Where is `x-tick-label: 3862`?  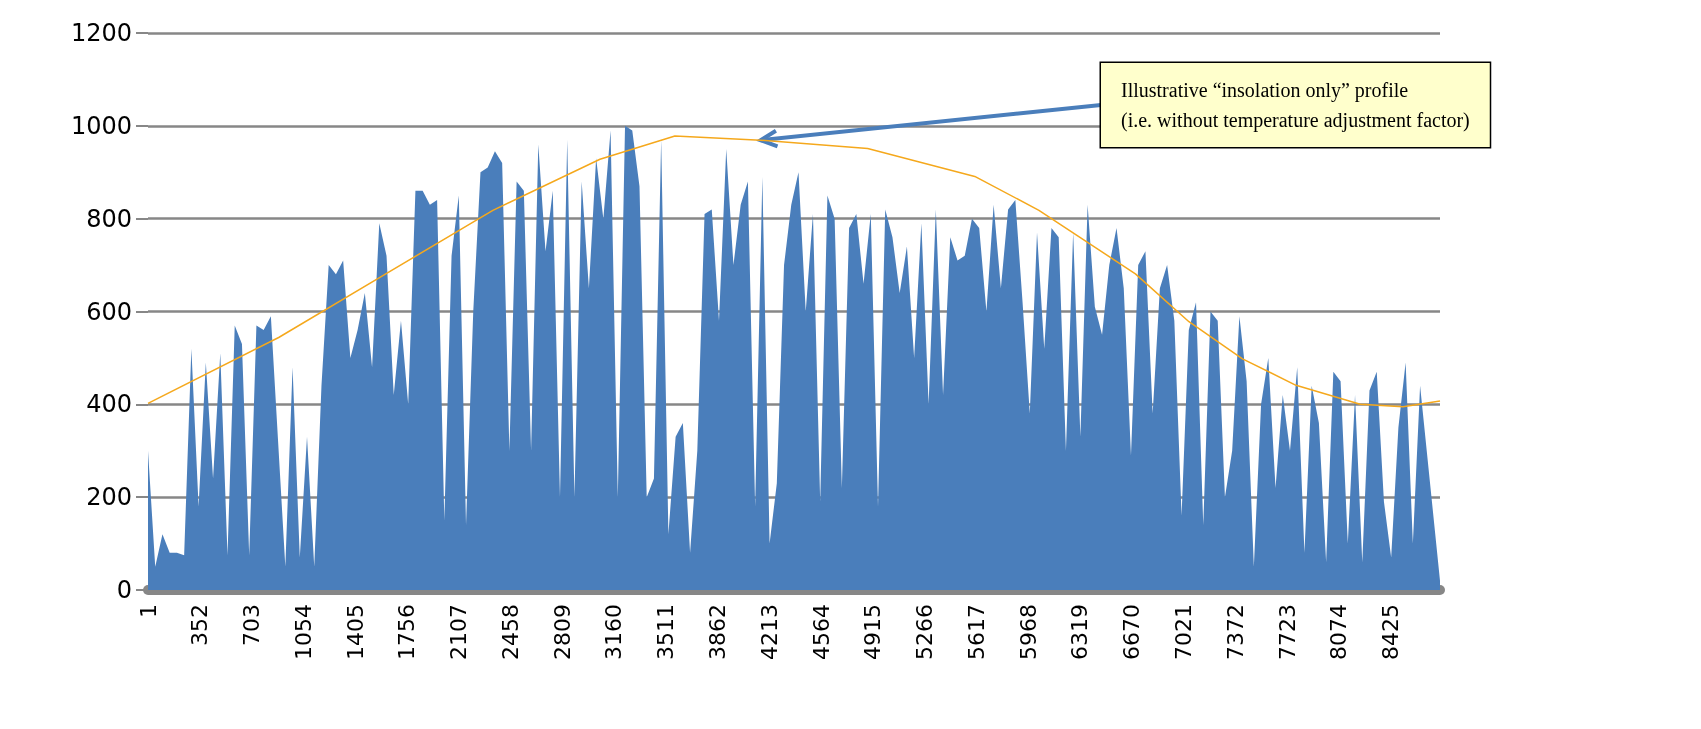
x-tick-label: 3862 is located at coordinates (718, 632).